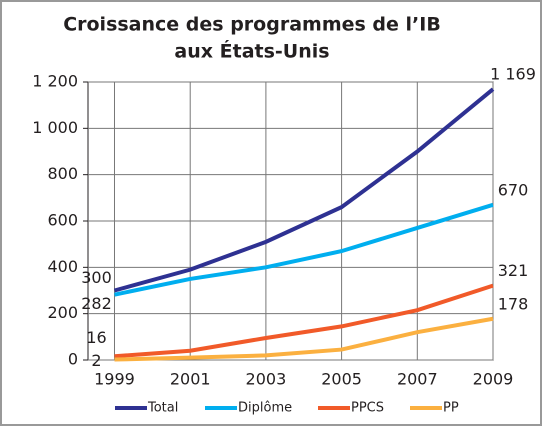 The height and width of the screenshot is (426, 542). I want to click on value-label: 178, so click(513, 303).